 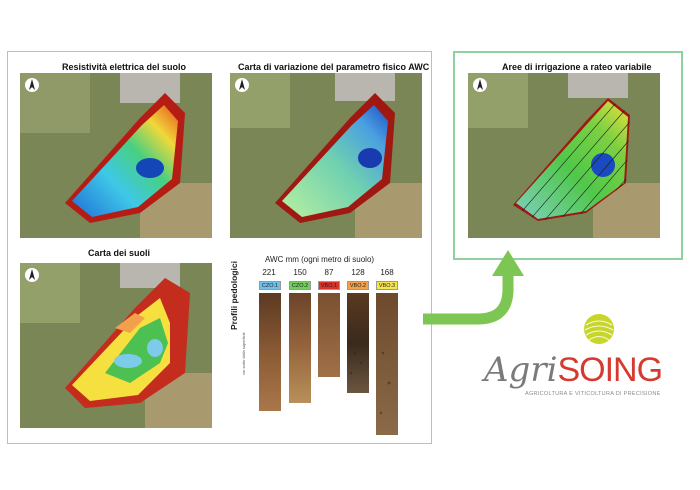 What do you see at coordinates (326, 155) in the screenshot?
I see `awc-variation-map` at bounding box center [326, 155].